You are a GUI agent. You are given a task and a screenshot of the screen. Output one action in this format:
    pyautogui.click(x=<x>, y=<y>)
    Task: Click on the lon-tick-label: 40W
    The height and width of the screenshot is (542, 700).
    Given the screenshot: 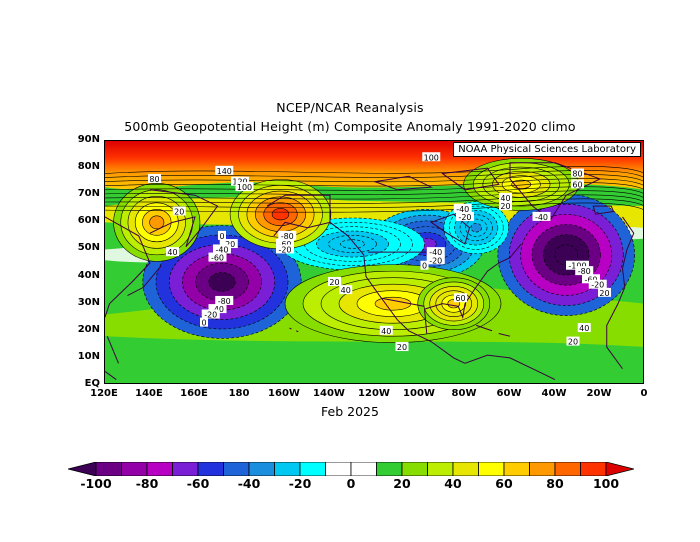 What is the action you would take?
    pyautogui.click(x=554, y=393)
    